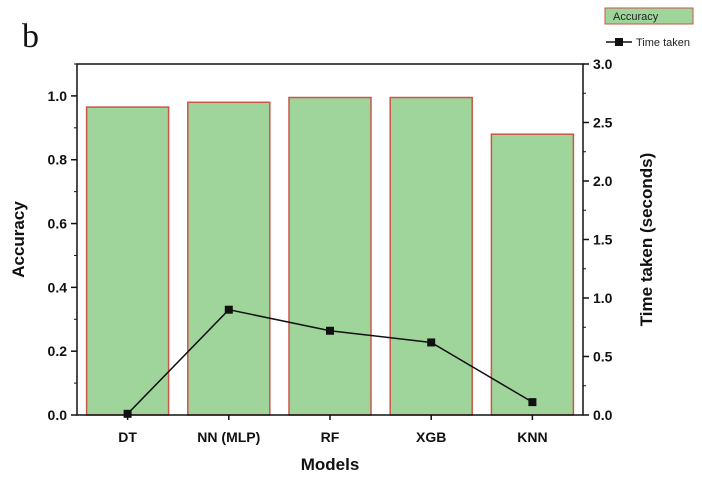 The width and height of the screenshot is (702, 481). Describe the element at coordinates (30, 36) in the screenshot. I see `panel-label: b` at that location.